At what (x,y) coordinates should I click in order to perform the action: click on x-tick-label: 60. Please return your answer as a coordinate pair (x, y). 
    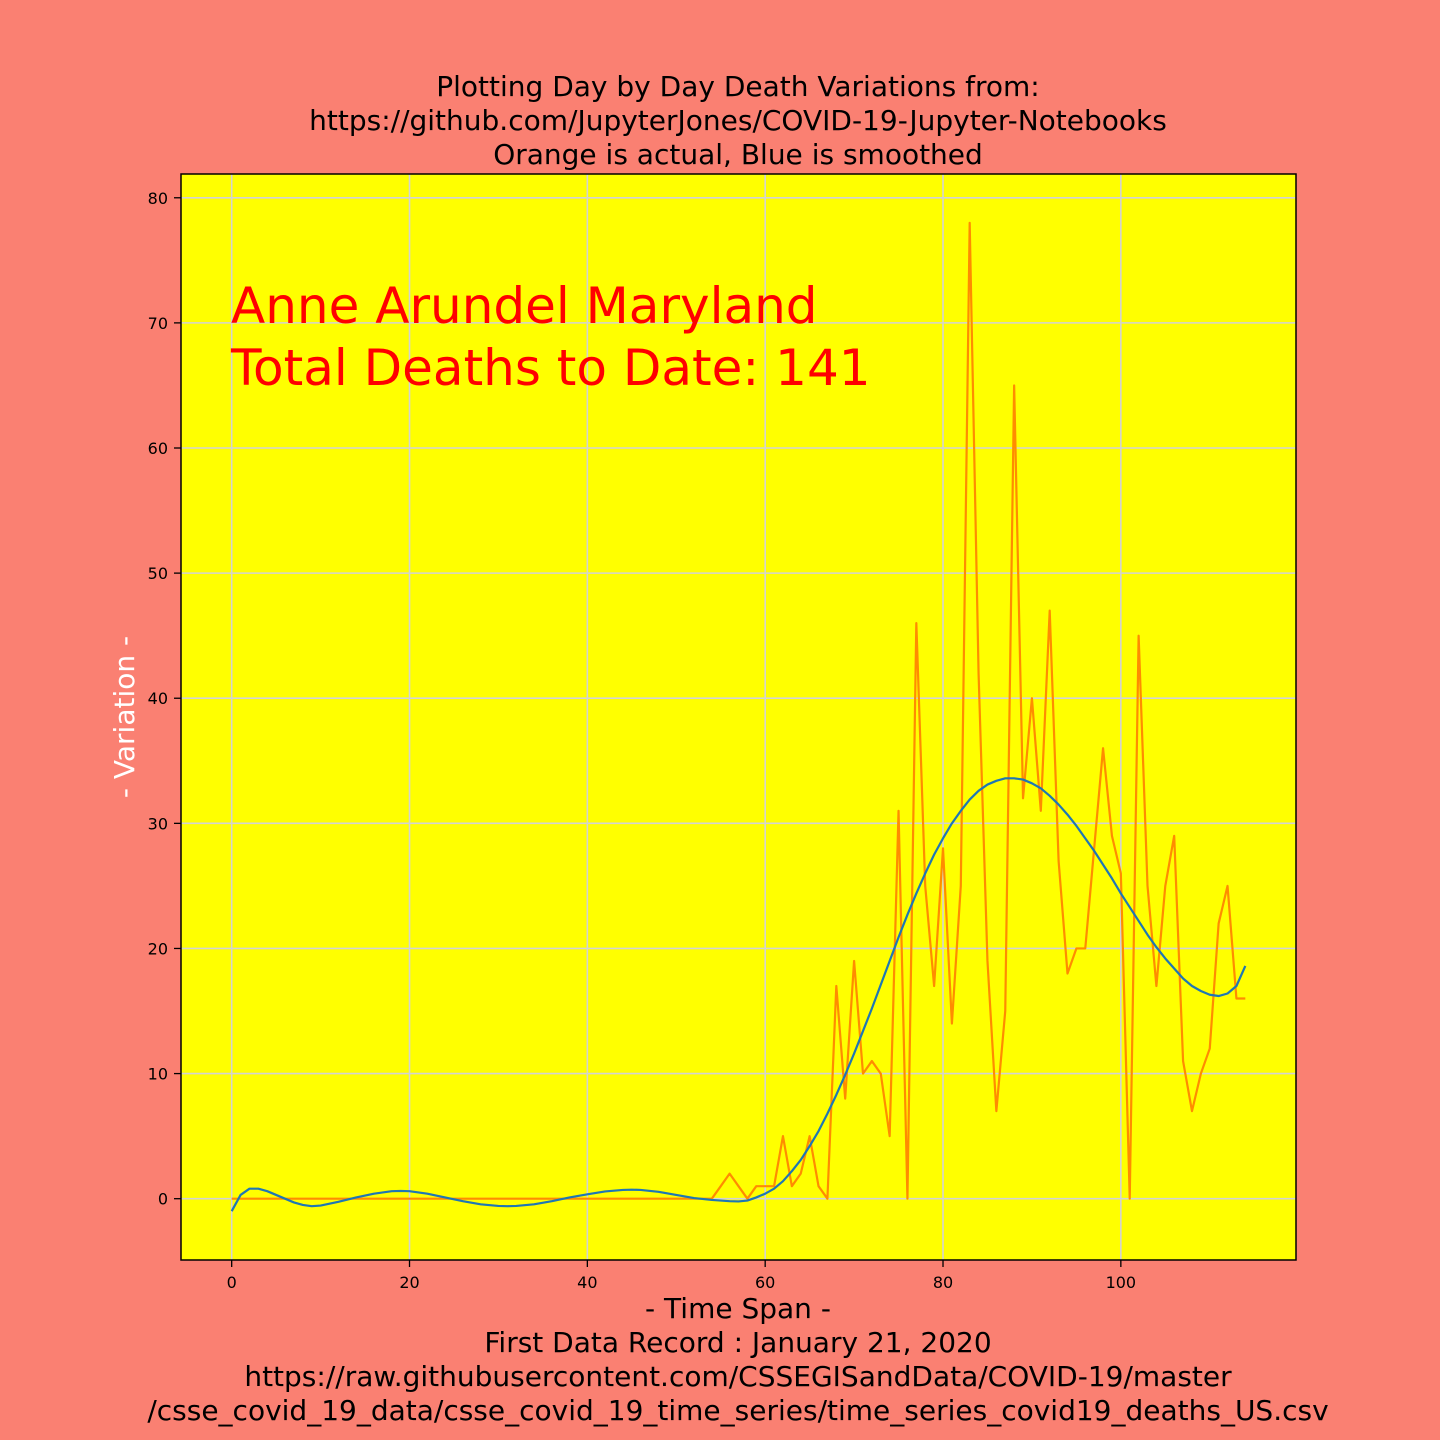
    Looking at the image, I should click on (765, 1282).